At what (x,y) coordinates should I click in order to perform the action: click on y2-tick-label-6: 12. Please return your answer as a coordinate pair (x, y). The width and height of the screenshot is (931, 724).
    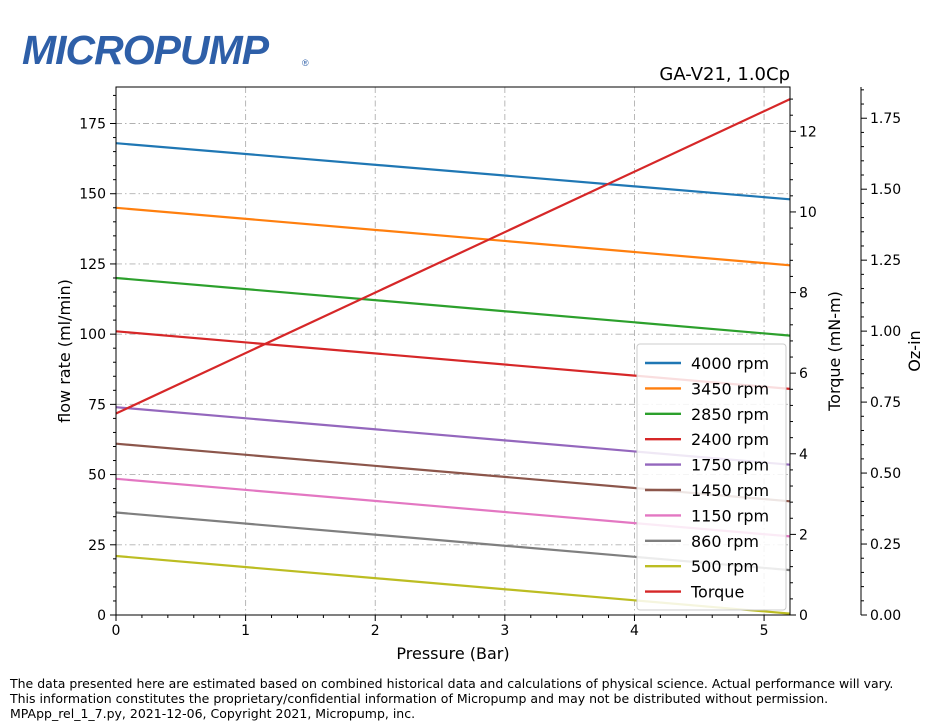
    Looking at the image, I should click on (808, 132).